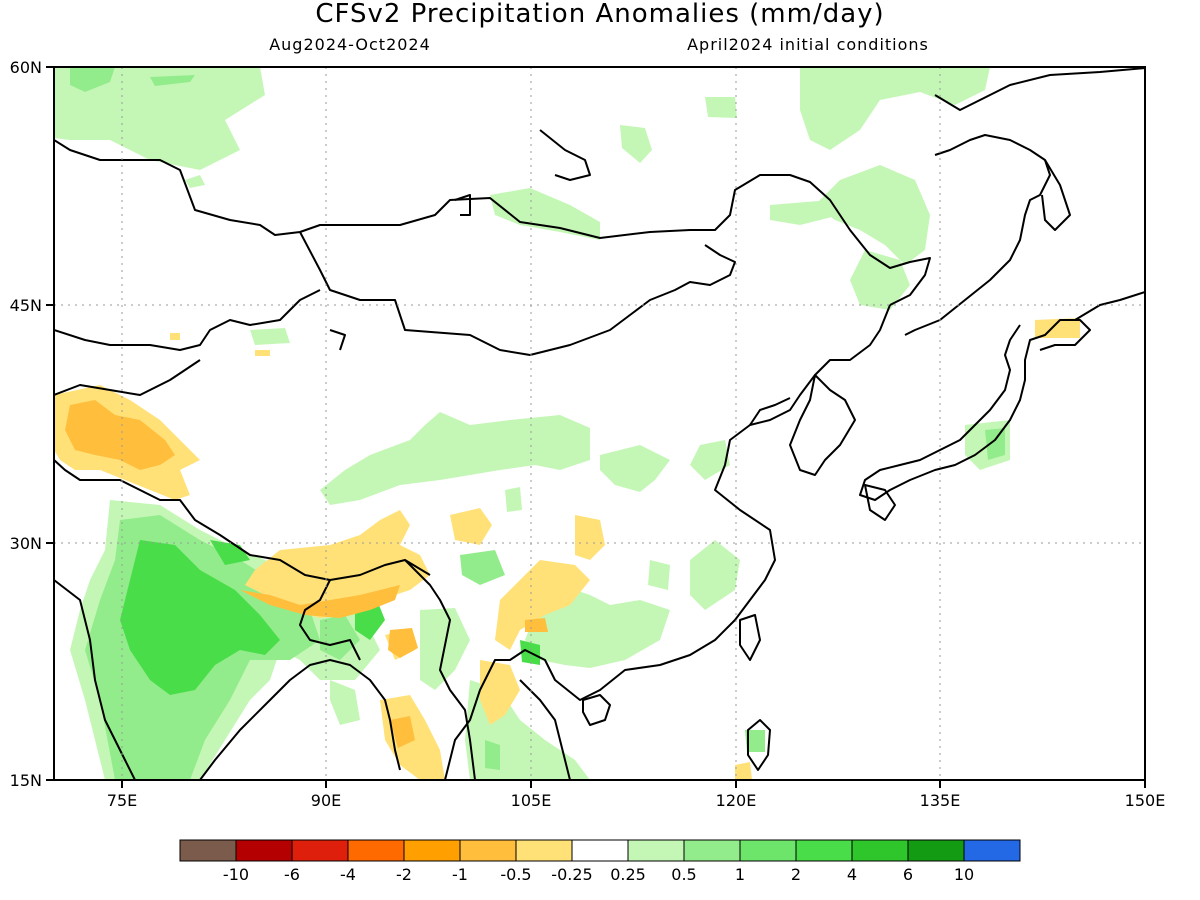 The image size is (1200, 900). What do you see at coordinates (964, 874) in the screenshot?
I see `colorbar-label: 10` at bounding box center [964, 874].